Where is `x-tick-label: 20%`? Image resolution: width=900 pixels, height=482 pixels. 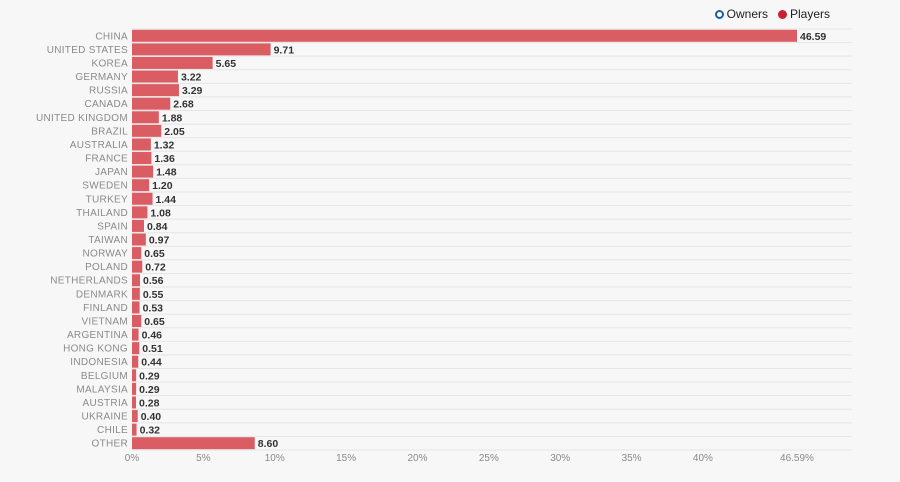
x-tick-label: 20% is located at coordinates (417, 458).